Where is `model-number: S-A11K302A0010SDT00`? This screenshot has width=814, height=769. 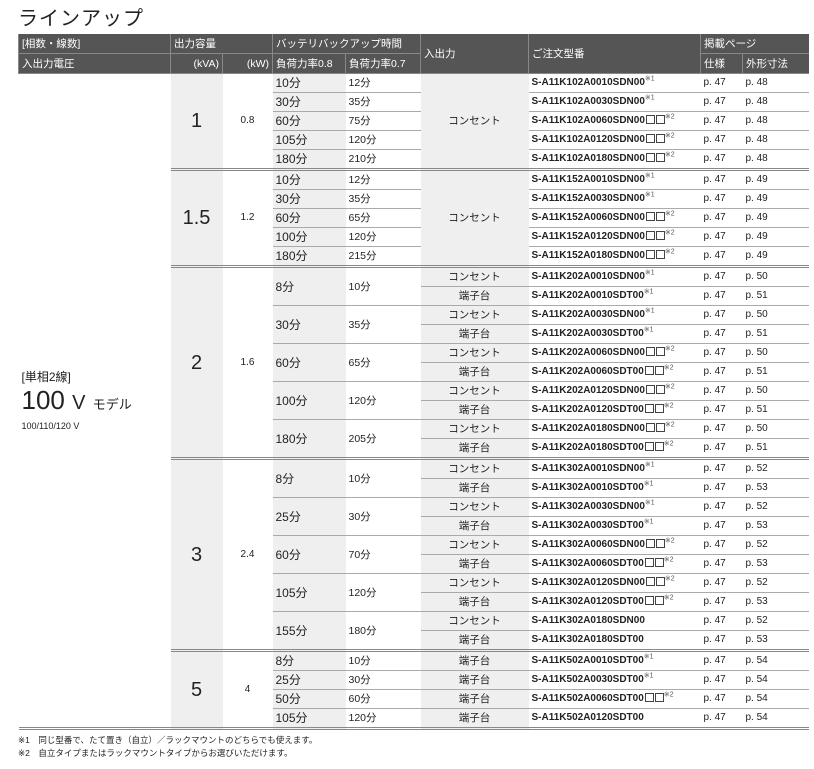 model-number: S-A11K302A0010SDT00 is located at coordinates (587, 487).